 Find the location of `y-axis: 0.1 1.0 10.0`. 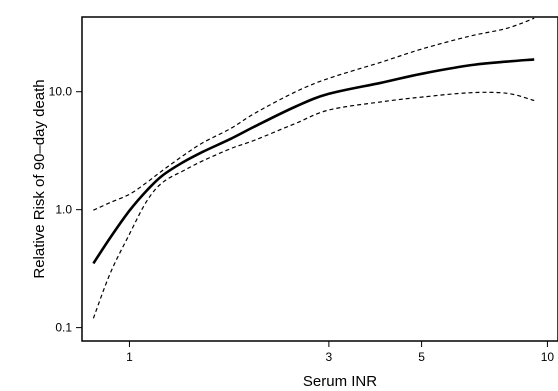

y-axis: 0.1 1.0 10.0 is located at coordinates (65, 210).